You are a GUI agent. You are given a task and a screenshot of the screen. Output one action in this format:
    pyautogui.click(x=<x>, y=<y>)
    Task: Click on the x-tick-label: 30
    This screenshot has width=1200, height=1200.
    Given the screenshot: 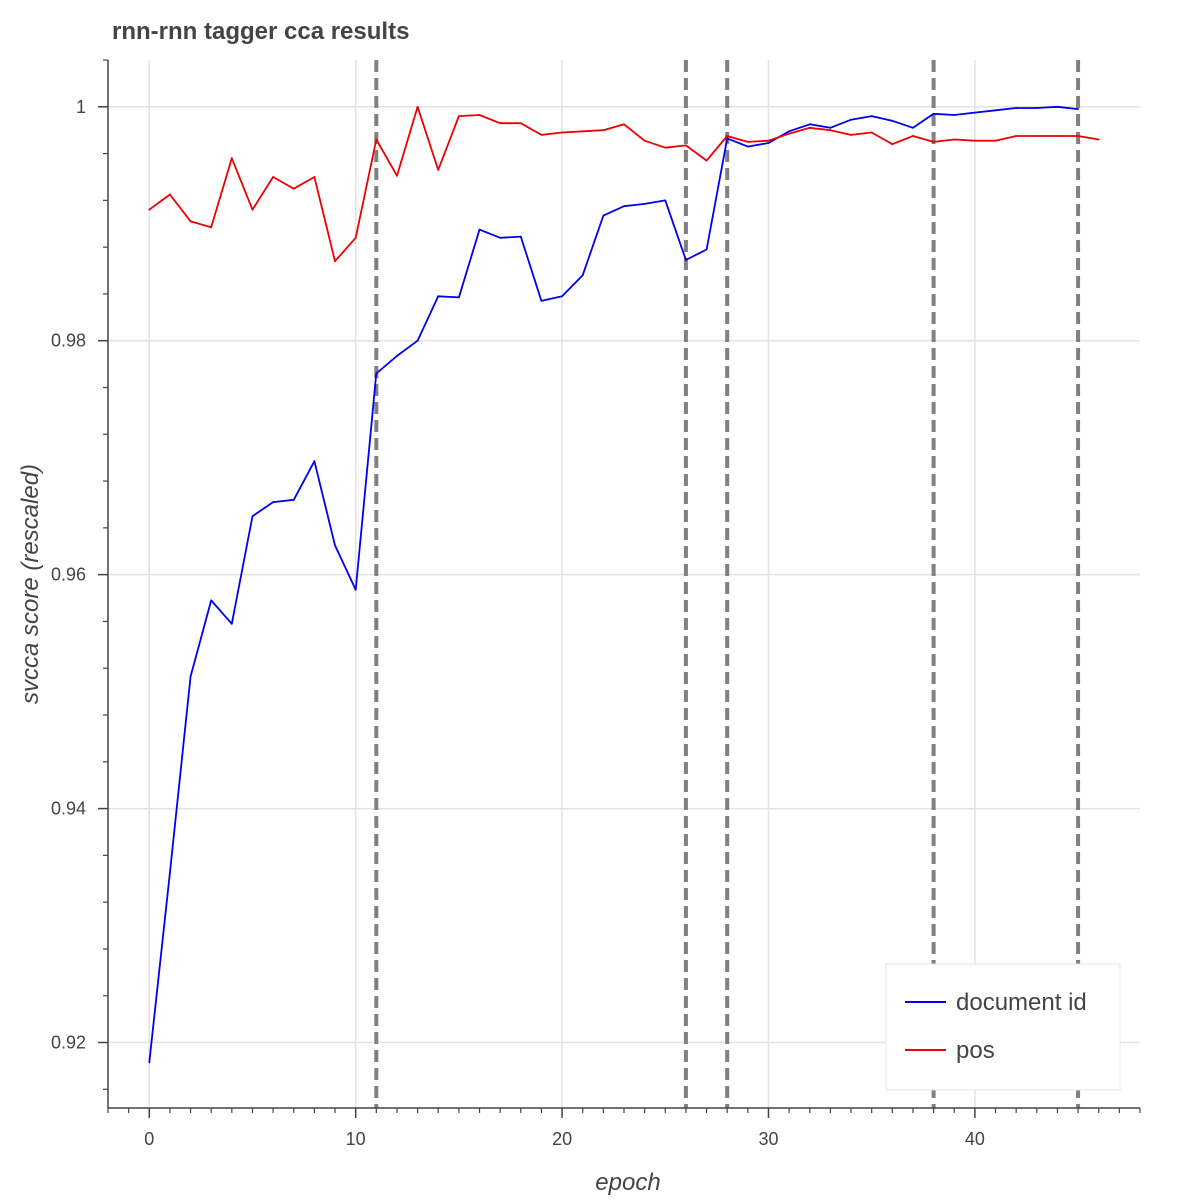 What is the action you would take?
    pyautogui.click(x=768, y=1139)
    